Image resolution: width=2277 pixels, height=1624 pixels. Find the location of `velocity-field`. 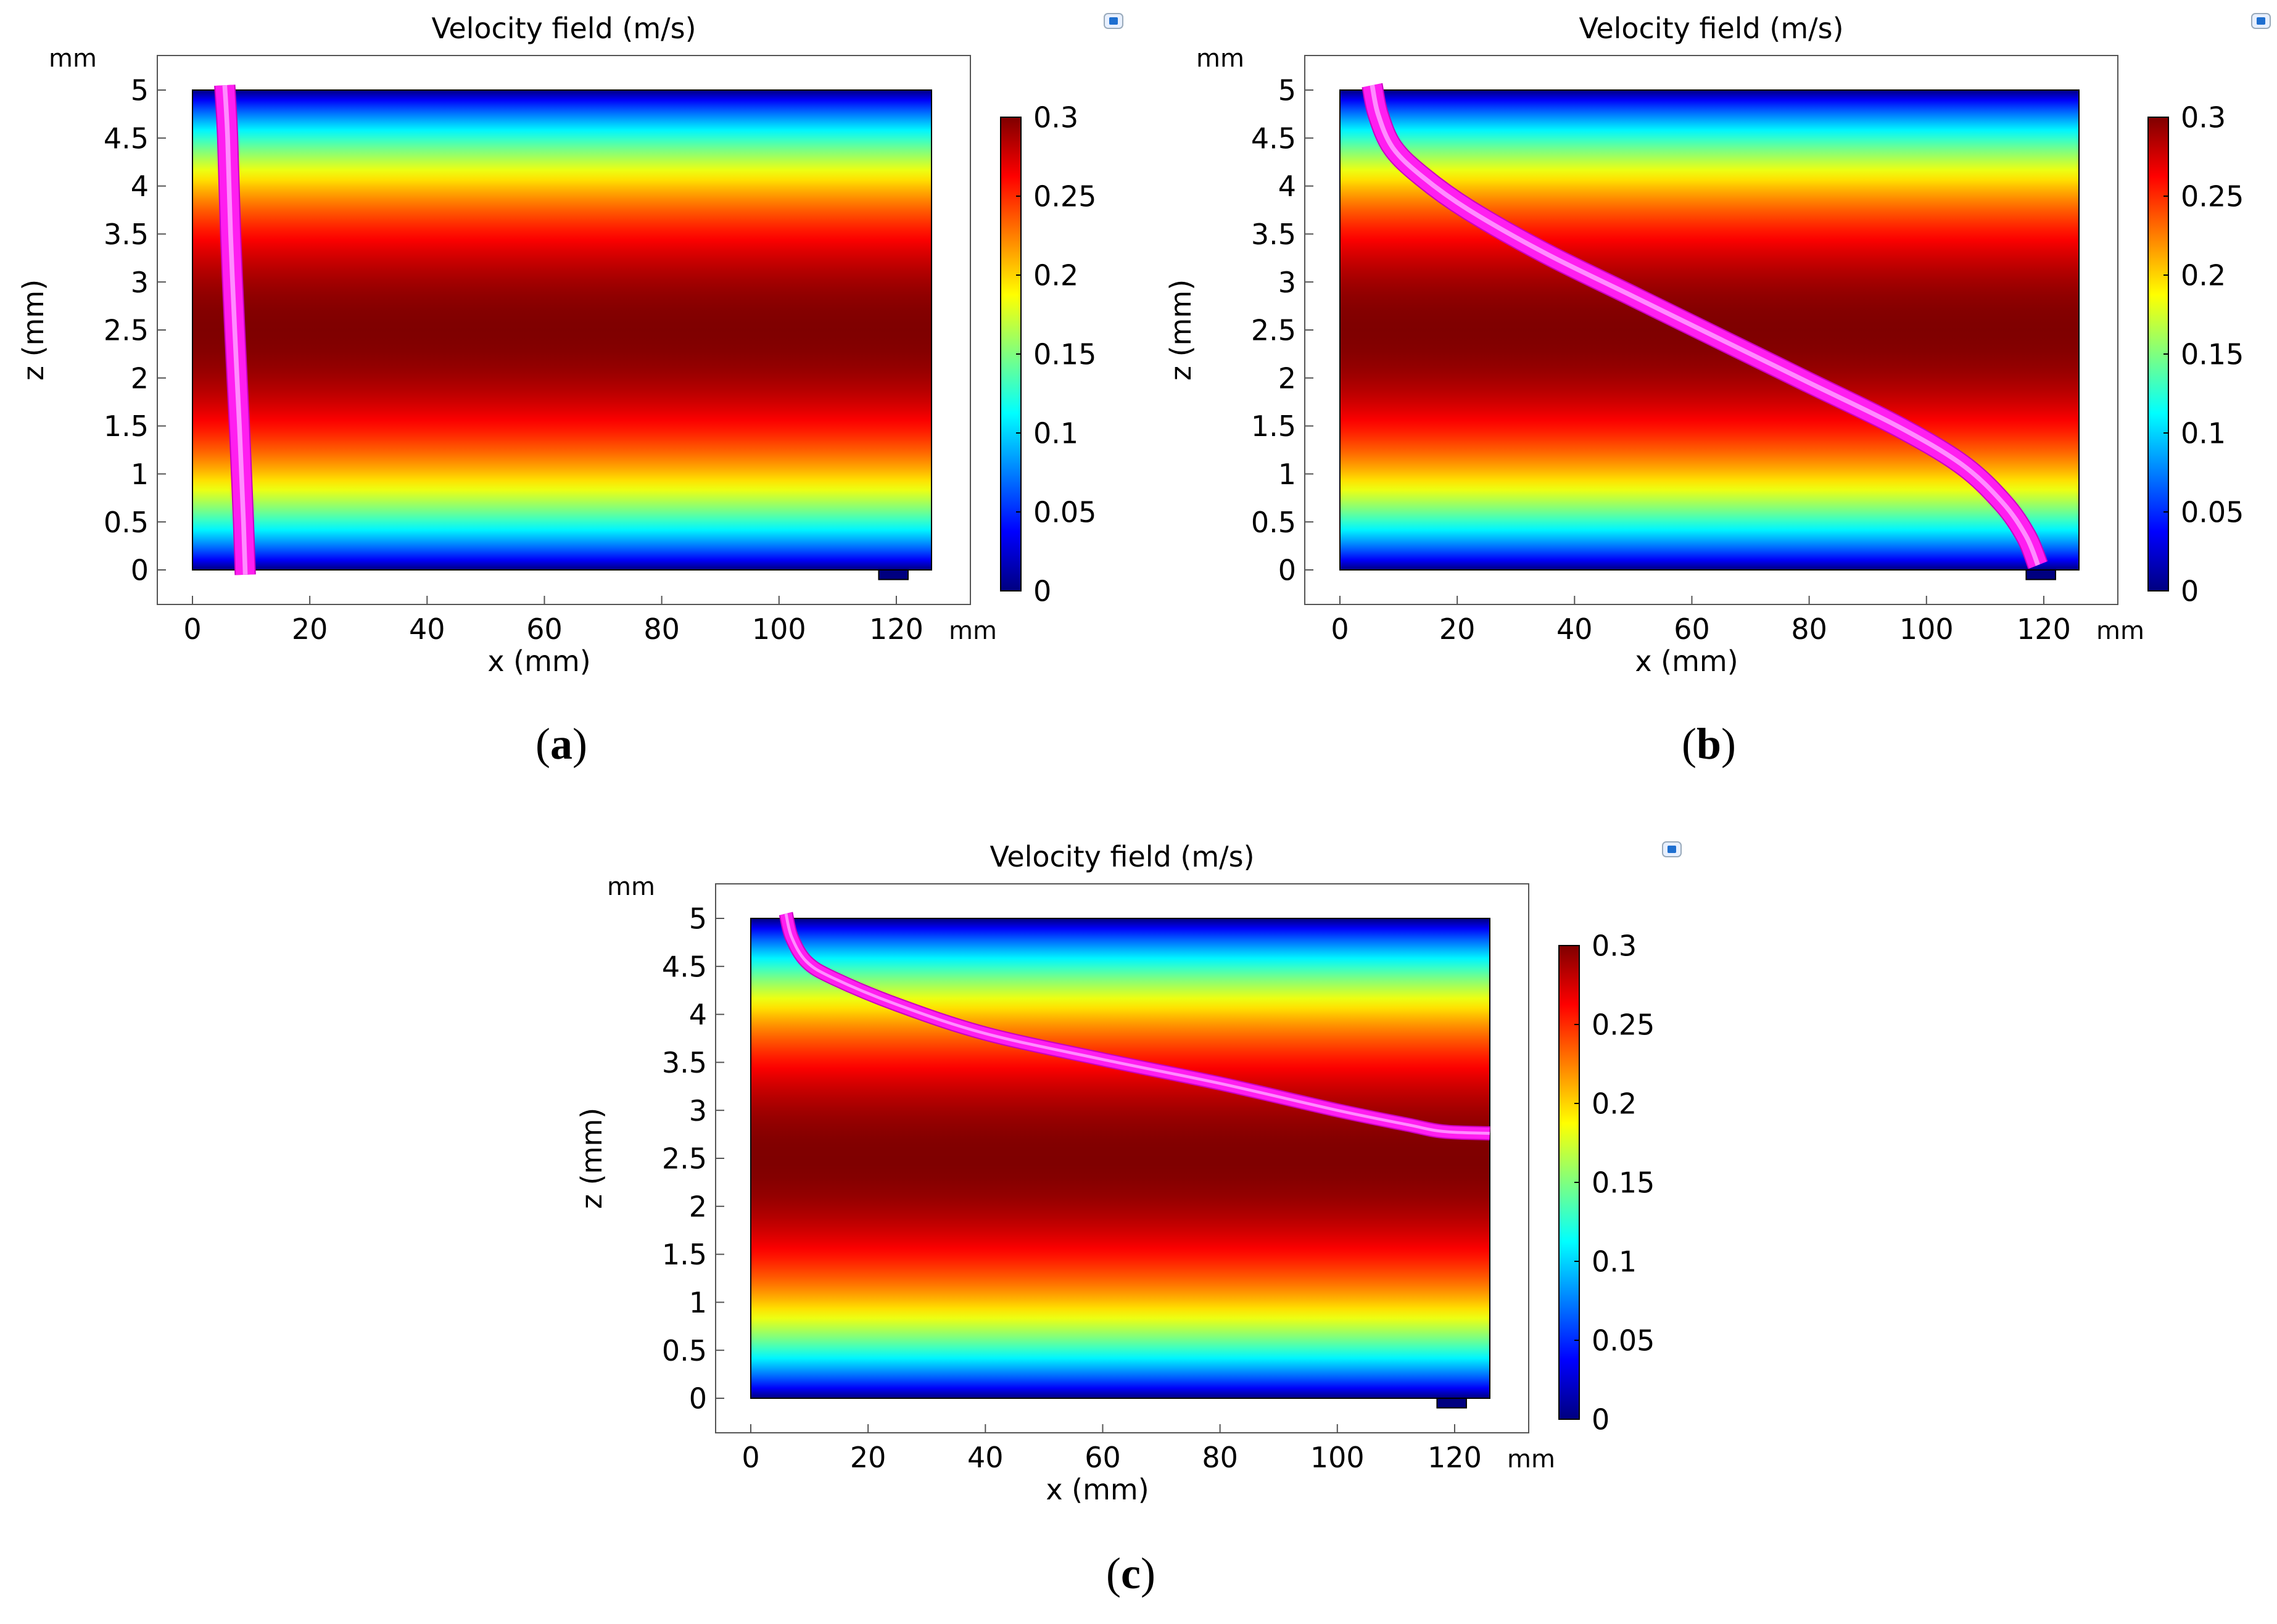

velocity-field is located at coordinates (562, 330).